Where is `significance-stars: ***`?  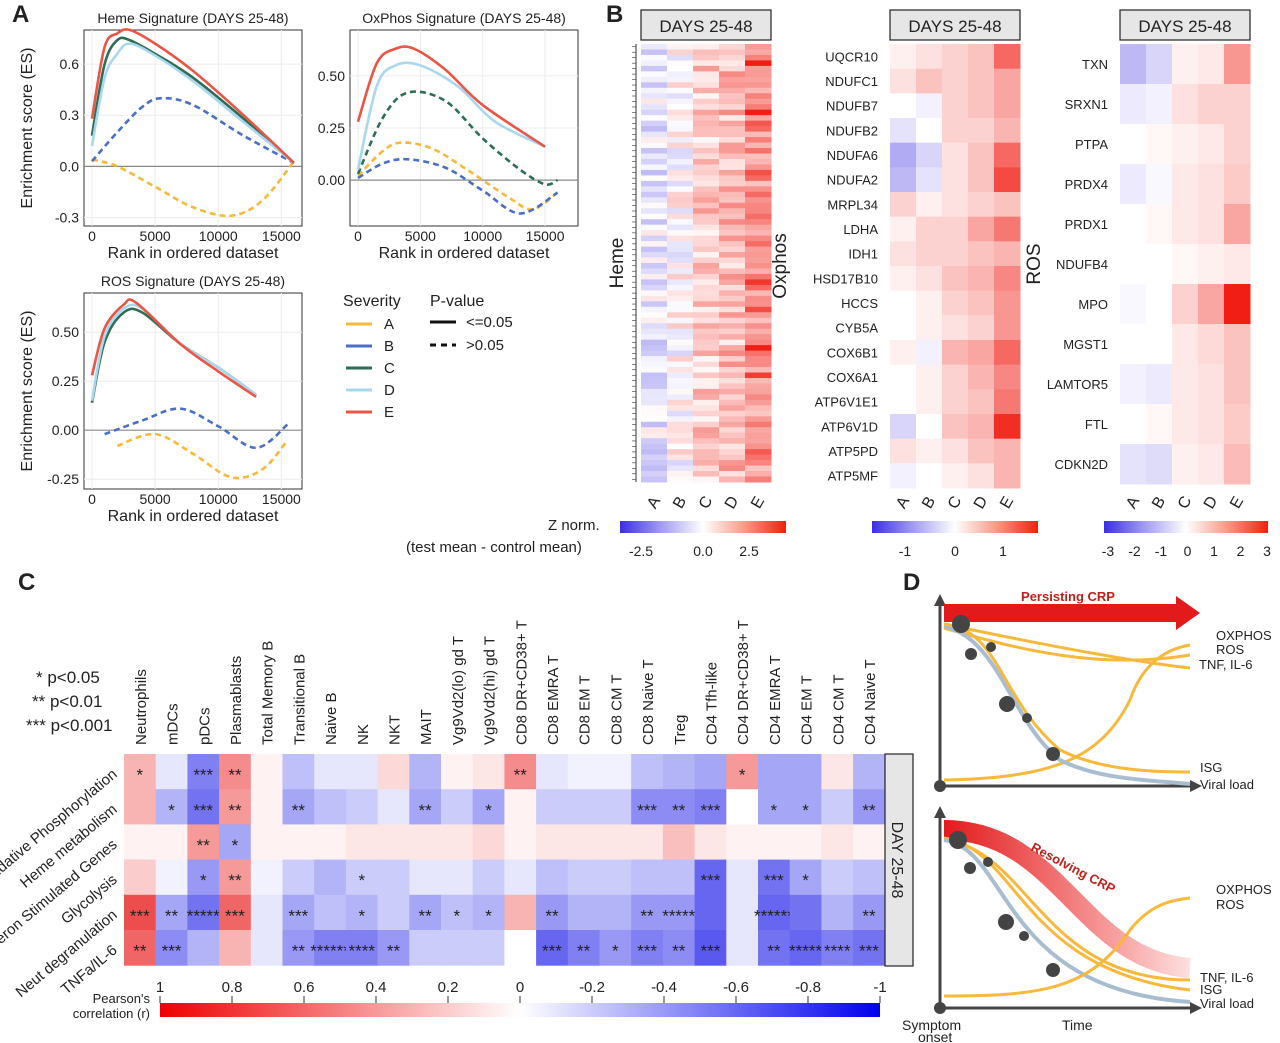 significance-stars: *** is located at coordinates (711, 810).